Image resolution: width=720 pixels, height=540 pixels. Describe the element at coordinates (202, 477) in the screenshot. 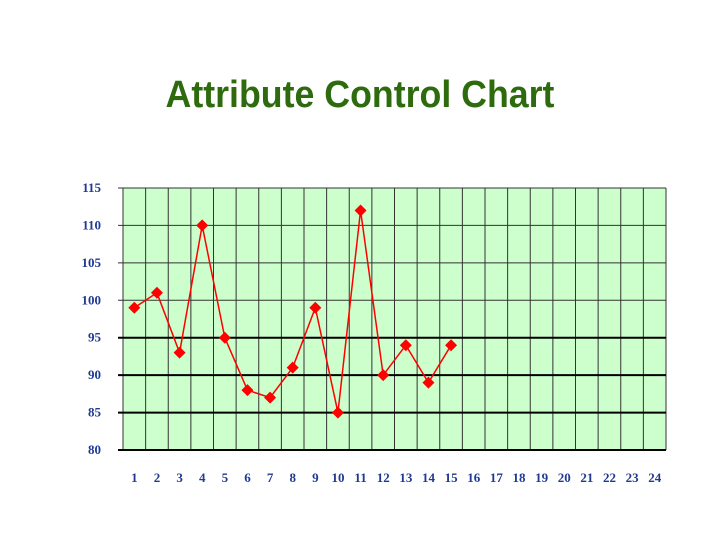

I see `x-tick-label: 4` at that location.